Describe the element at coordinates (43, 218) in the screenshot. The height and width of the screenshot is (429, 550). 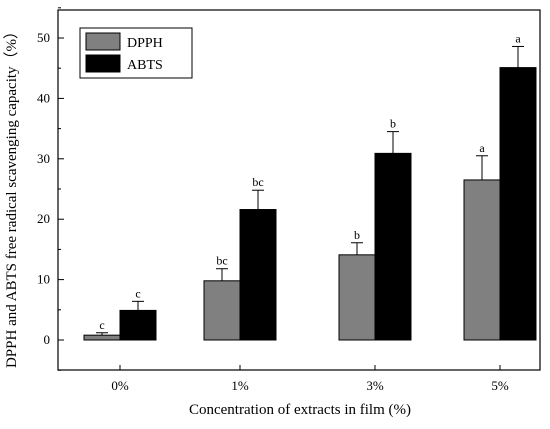
I see `y-tick-label: 20` at that location.